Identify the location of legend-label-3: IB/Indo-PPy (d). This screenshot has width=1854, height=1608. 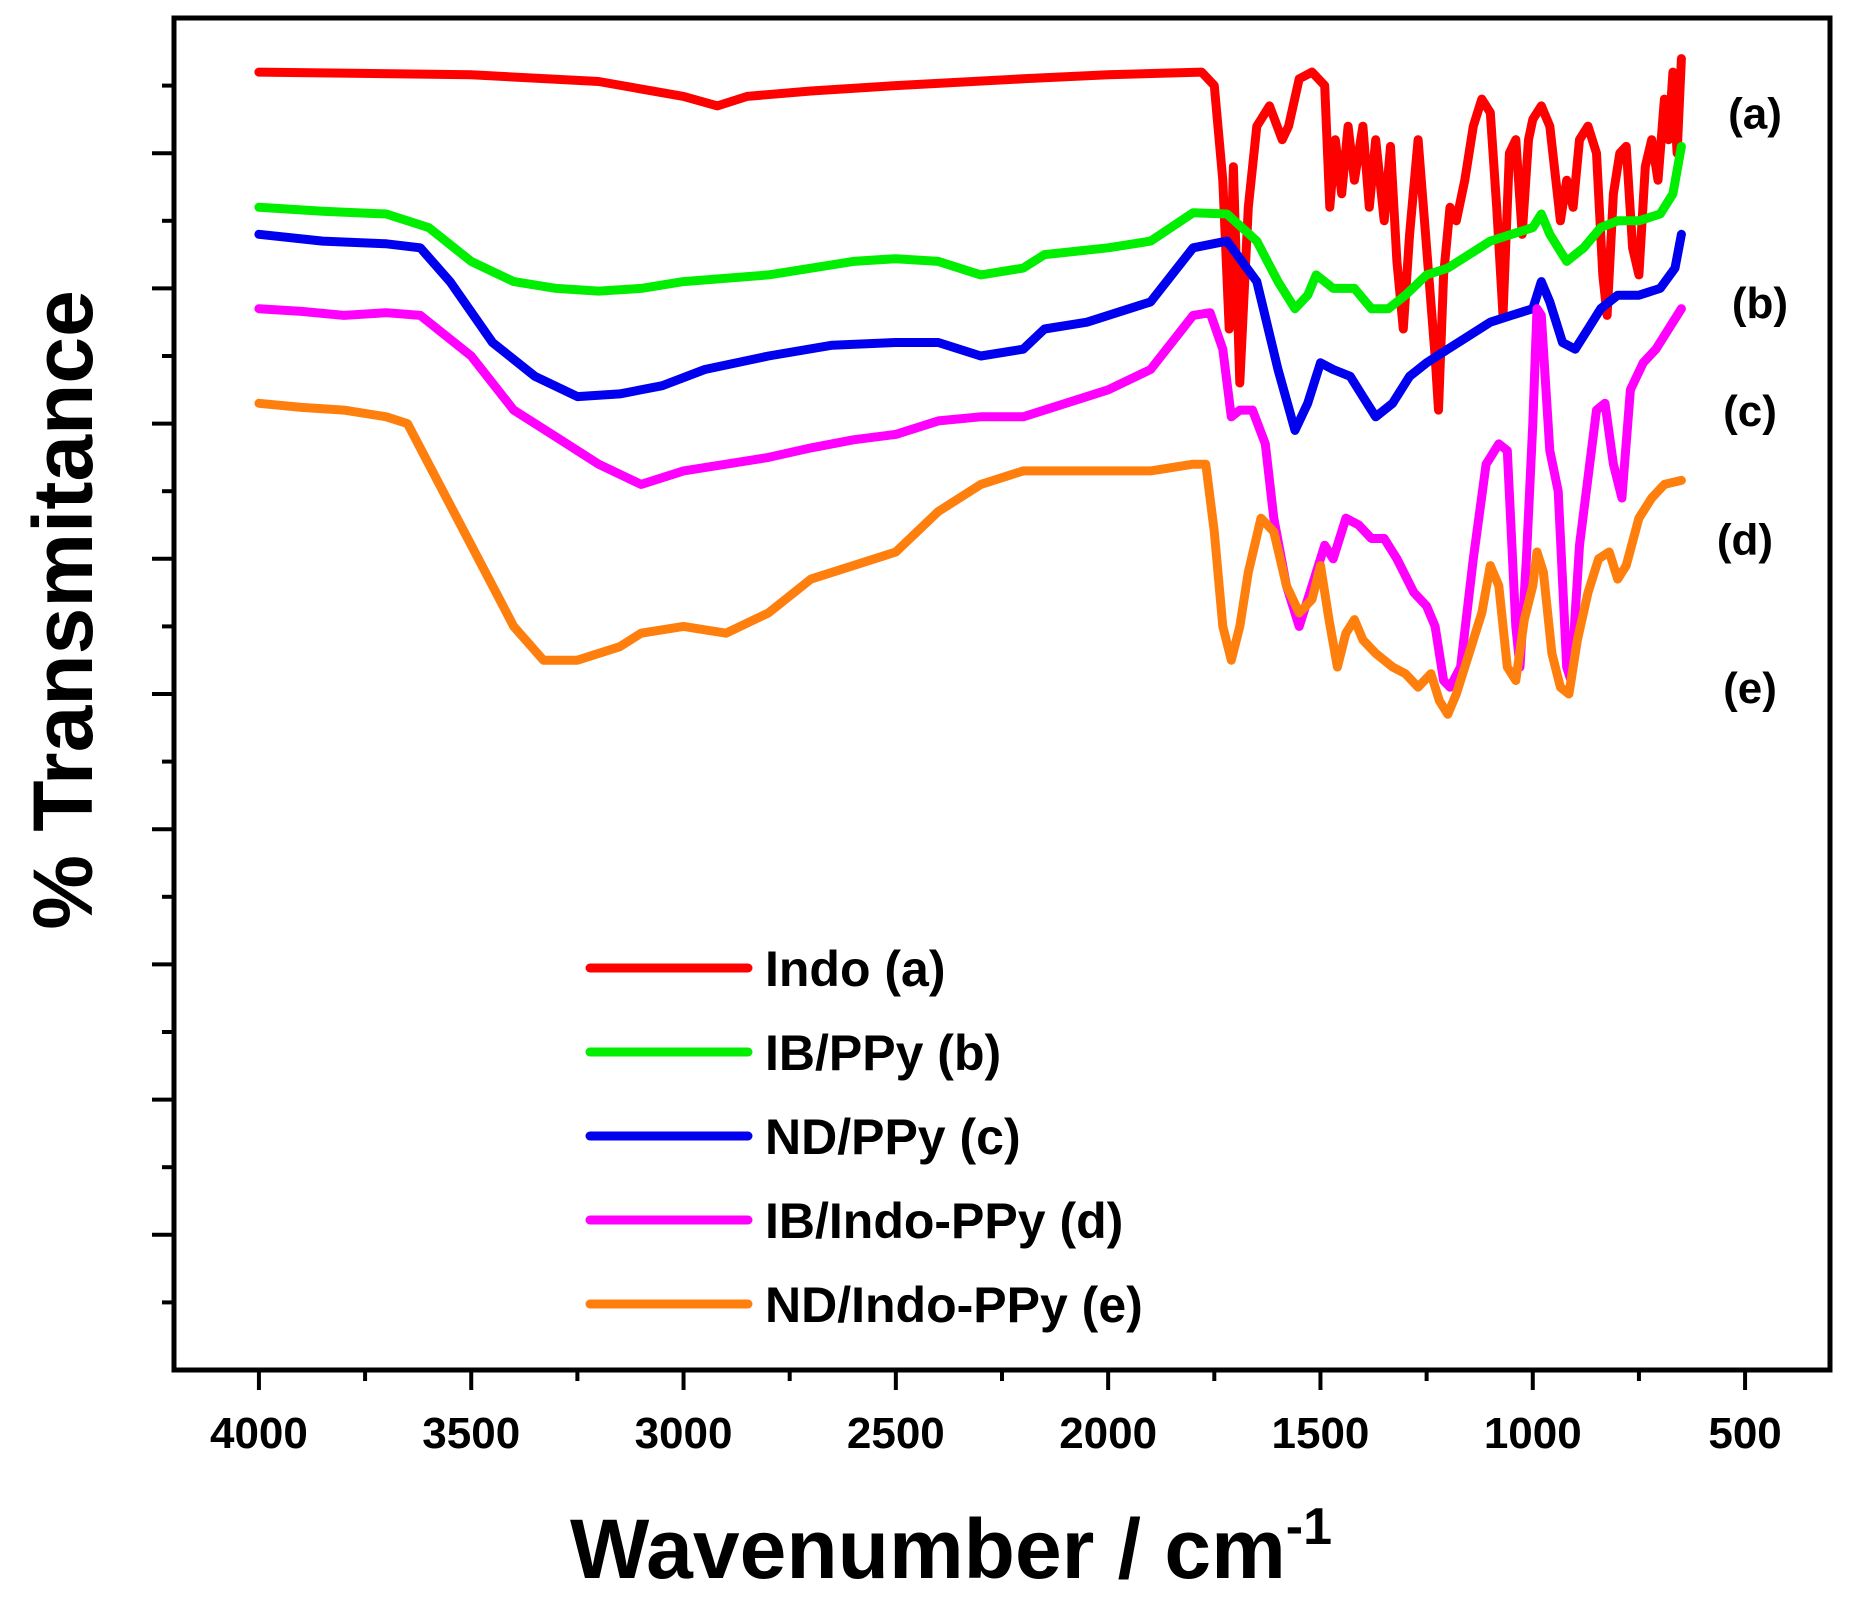
(944, 1221).